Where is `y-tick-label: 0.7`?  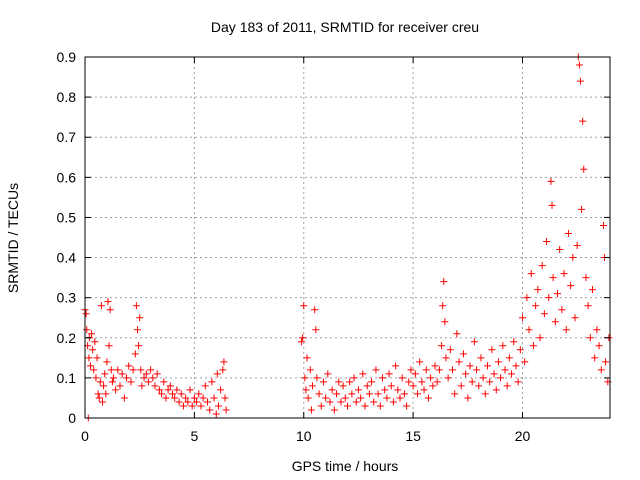 y-tick-label: 0.7 is located at coordinates (67, 137).